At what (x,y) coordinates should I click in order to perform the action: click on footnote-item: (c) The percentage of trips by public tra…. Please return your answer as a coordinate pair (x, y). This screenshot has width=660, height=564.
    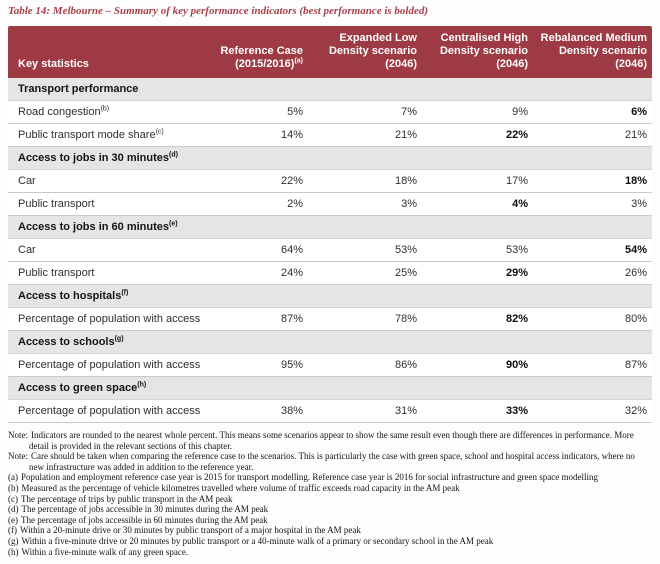
    Looking at the image, I should click on (330, 499).